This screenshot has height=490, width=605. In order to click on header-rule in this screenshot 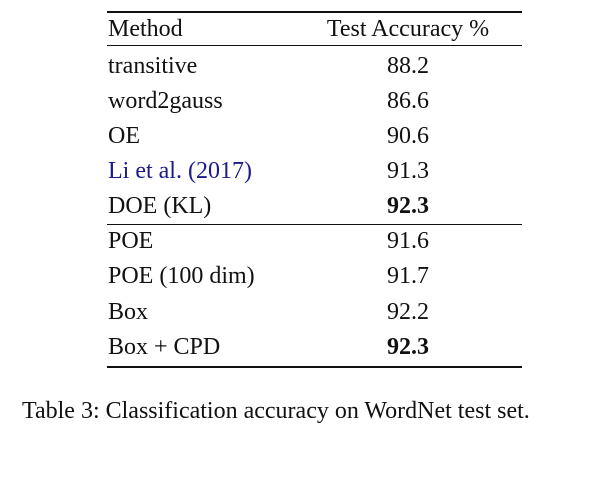, I will do `click(314, 45)`.